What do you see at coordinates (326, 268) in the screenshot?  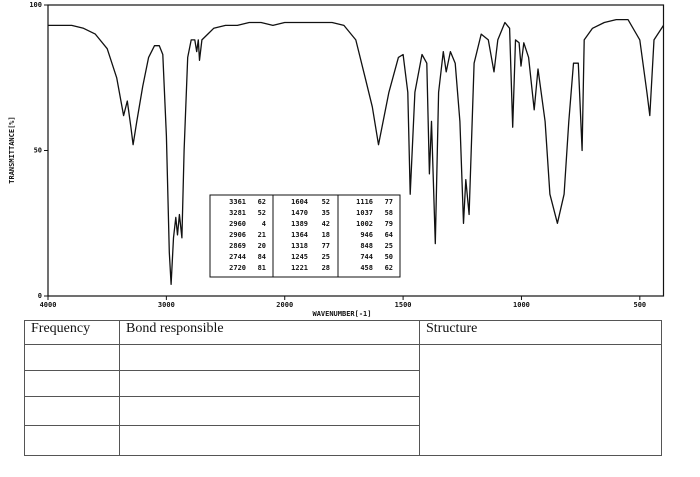 I see `peak-transmittance: 28` at bounding box center [326, 268].